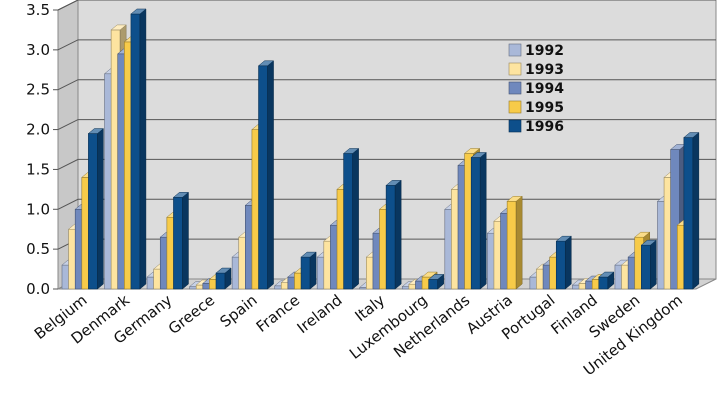 This screenshot has width=723, height=409. Describe the element at coordinates (38, 209) in the screenshot. I see `y-tick-label: 1.0` at that location.